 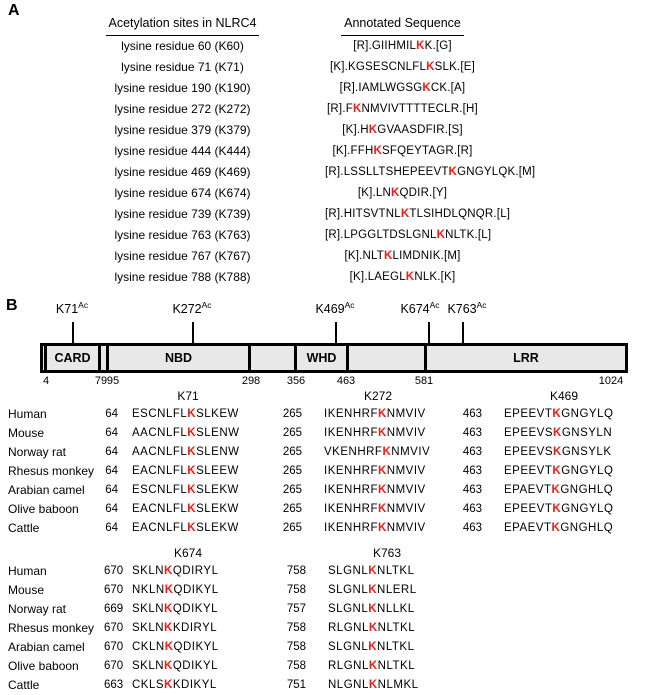 What do you see at coordinates (14, 10) in the screenshot?
I see `panel-a-label: A` at bounding box center [14, 10].